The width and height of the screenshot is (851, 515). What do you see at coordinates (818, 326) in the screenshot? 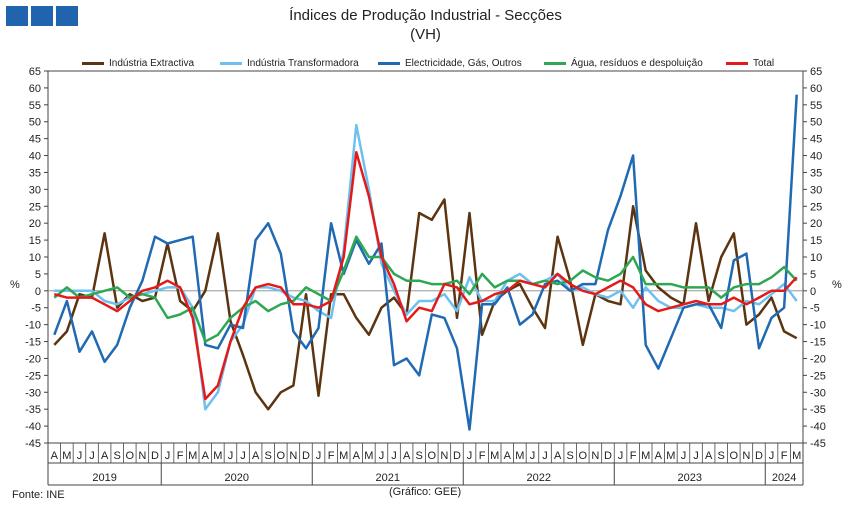
I see `y-tick-label-right: -10` at bounding box center [818, 326].